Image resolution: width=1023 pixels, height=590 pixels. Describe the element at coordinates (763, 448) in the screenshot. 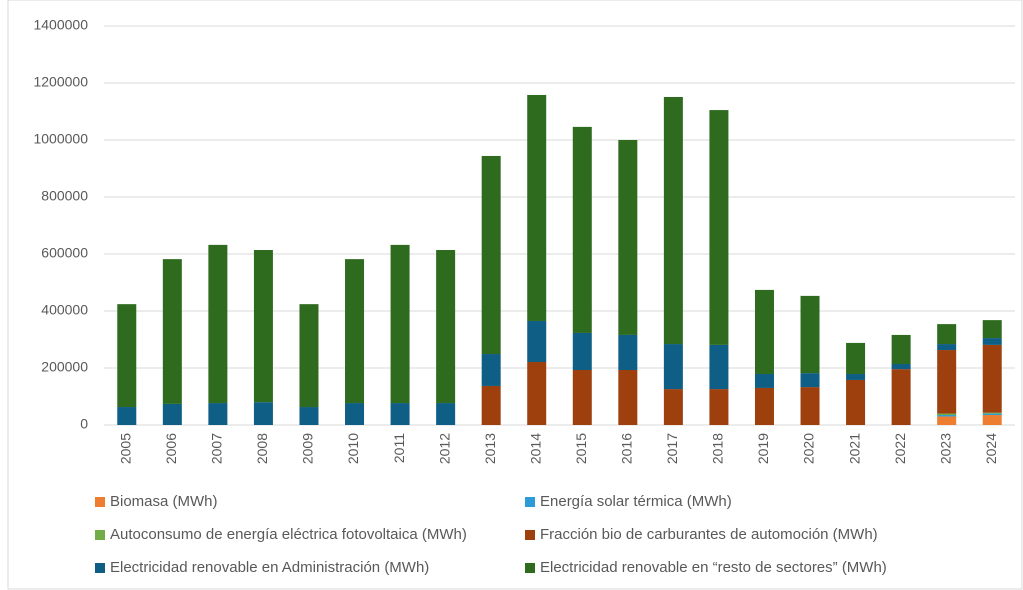

I see `x-tick-label: 2019` at that location.